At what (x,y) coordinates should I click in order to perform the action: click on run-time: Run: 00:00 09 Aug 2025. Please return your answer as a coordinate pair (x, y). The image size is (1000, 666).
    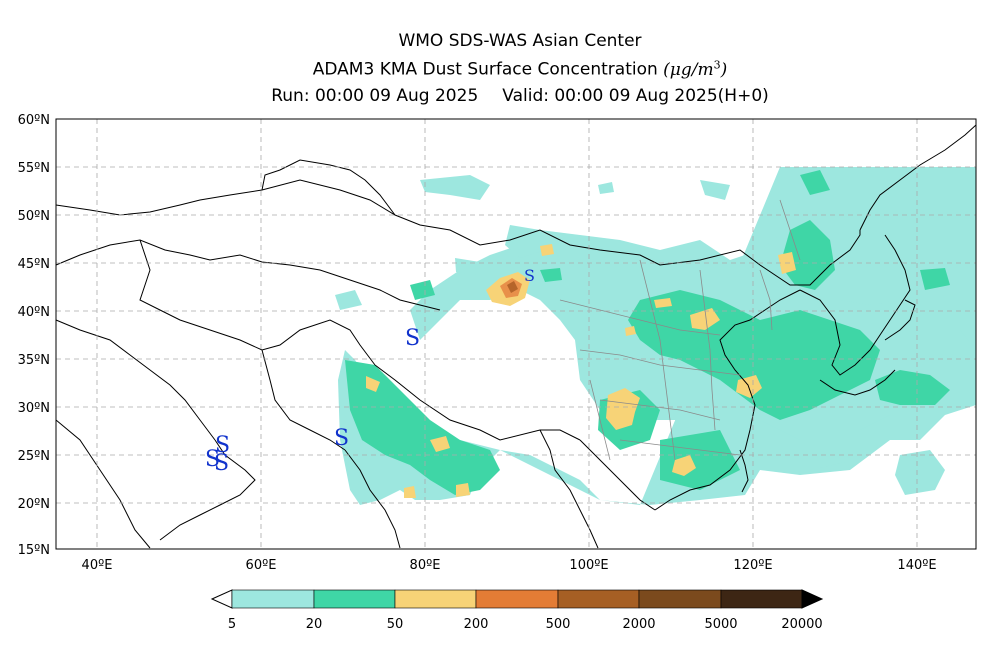
    Looking at the image, I should click on (375, 96).